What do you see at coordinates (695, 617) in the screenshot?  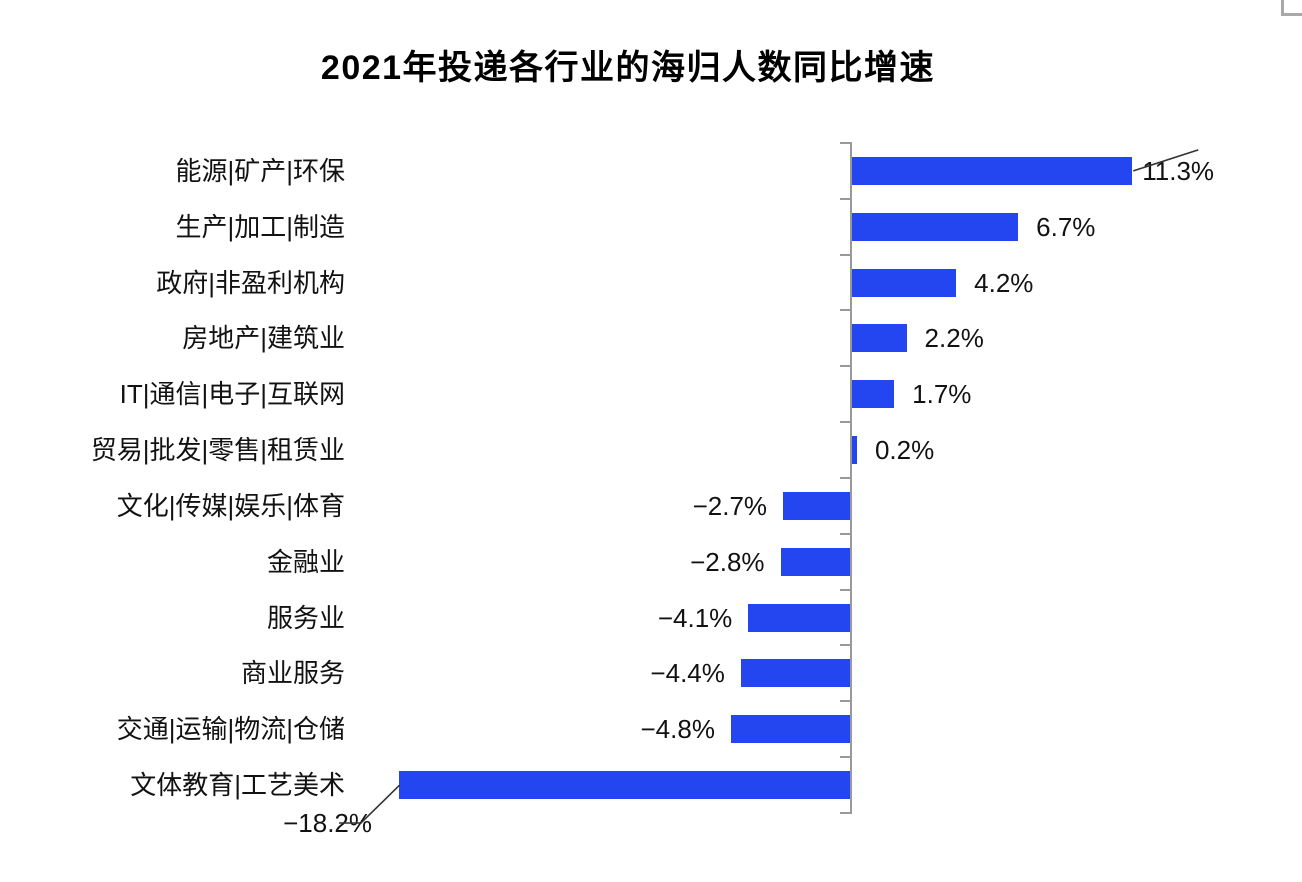 I see `value-label: −4.1%` at bounding box center [695, 617].